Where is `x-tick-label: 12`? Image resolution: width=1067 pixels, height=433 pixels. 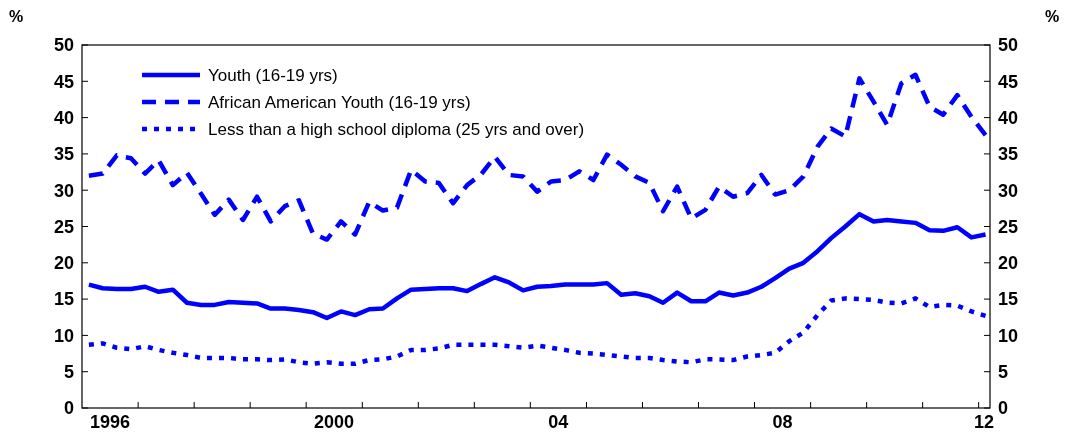 x-tick-label: 12 is located at coordinates (984, 422).